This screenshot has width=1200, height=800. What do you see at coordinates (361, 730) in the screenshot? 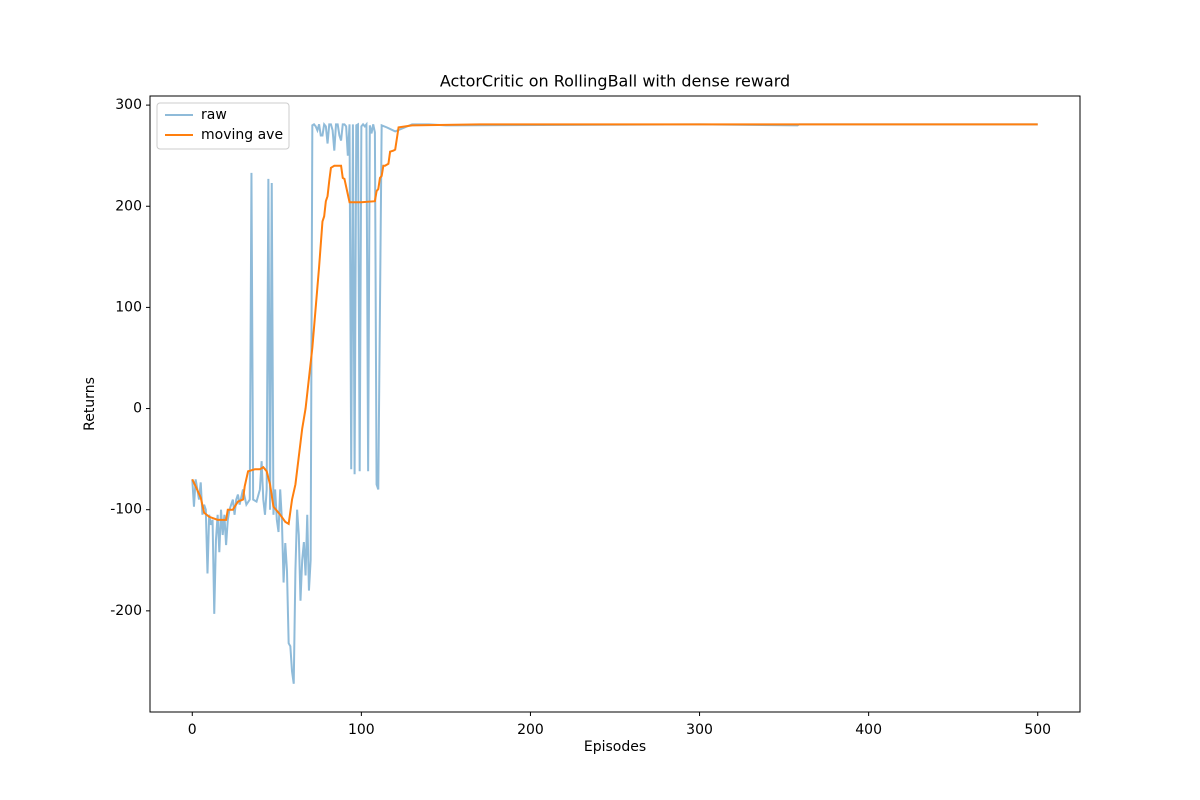
I see `x-tick-label: 100` at bounding box center [361, 730].